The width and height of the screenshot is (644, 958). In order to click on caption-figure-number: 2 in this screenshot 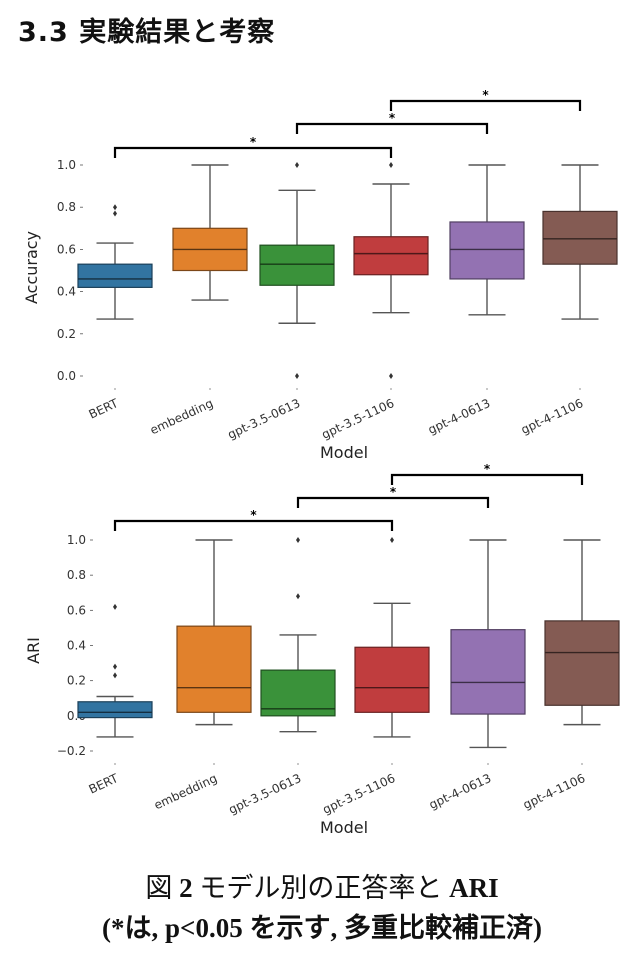, I will do `click(186, 888)`.